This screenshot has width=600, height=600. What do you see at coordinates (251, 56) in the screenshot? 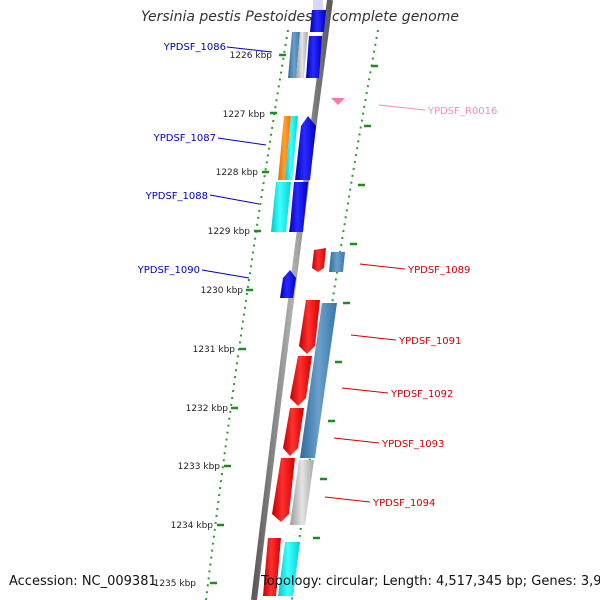
I see `tick-label-1226: 1226 kbp` at bounding box center [251, 56].